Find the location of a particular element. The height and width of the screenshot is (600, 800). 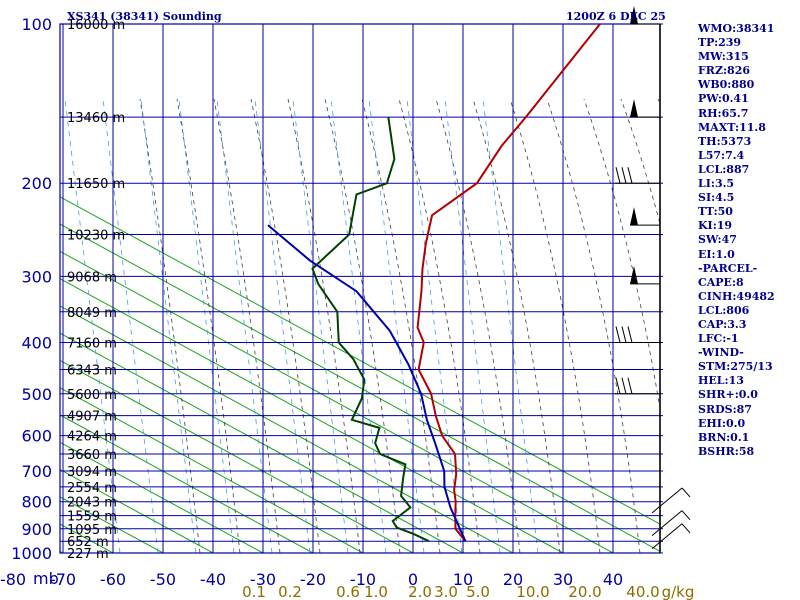

height-label: 11650 m is located at coordinates (96, 184).